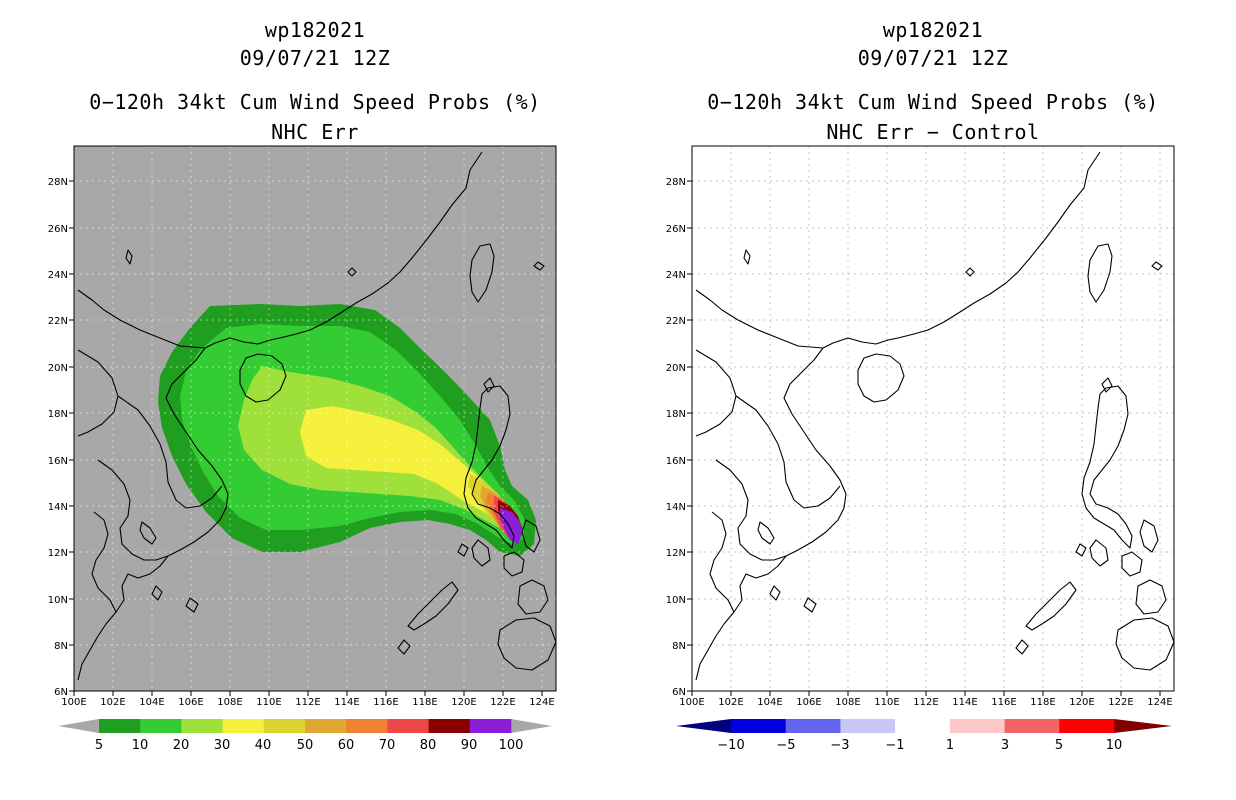  What do you see at coordinates (676, 182) in the screenshot?
I see `right-lat-label: 28N` at bounding box center [676, 182].